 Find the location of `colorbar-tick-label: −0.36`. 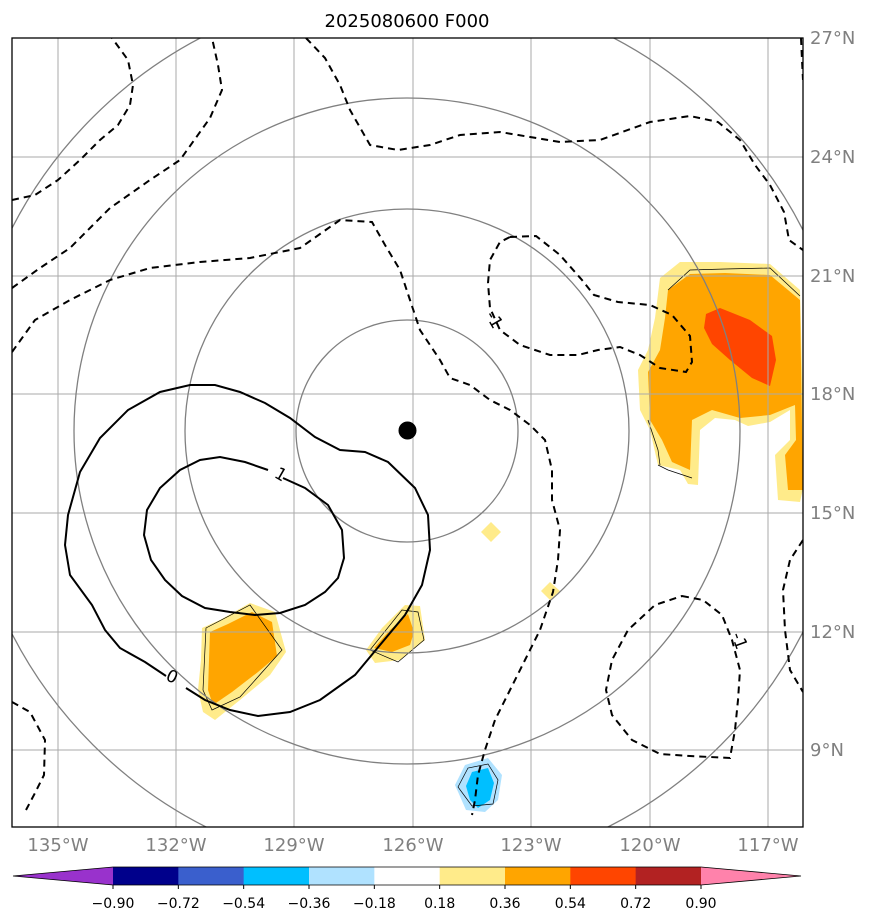

colorbar-tick-label: −0.36 is located at coordinates (309, 904).